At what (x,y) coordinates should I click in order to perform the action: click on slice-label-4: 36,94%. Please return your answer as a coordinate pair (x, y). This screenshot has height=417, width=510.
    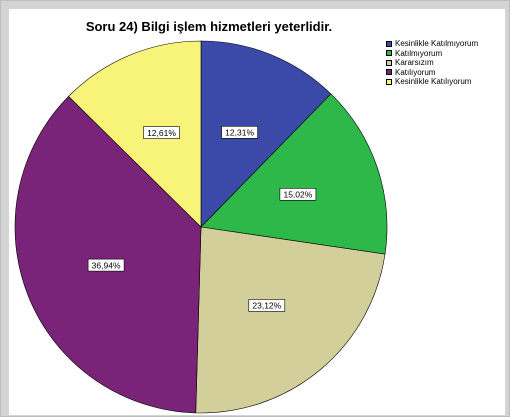
    Looking at the image, I should click on (106, 265).